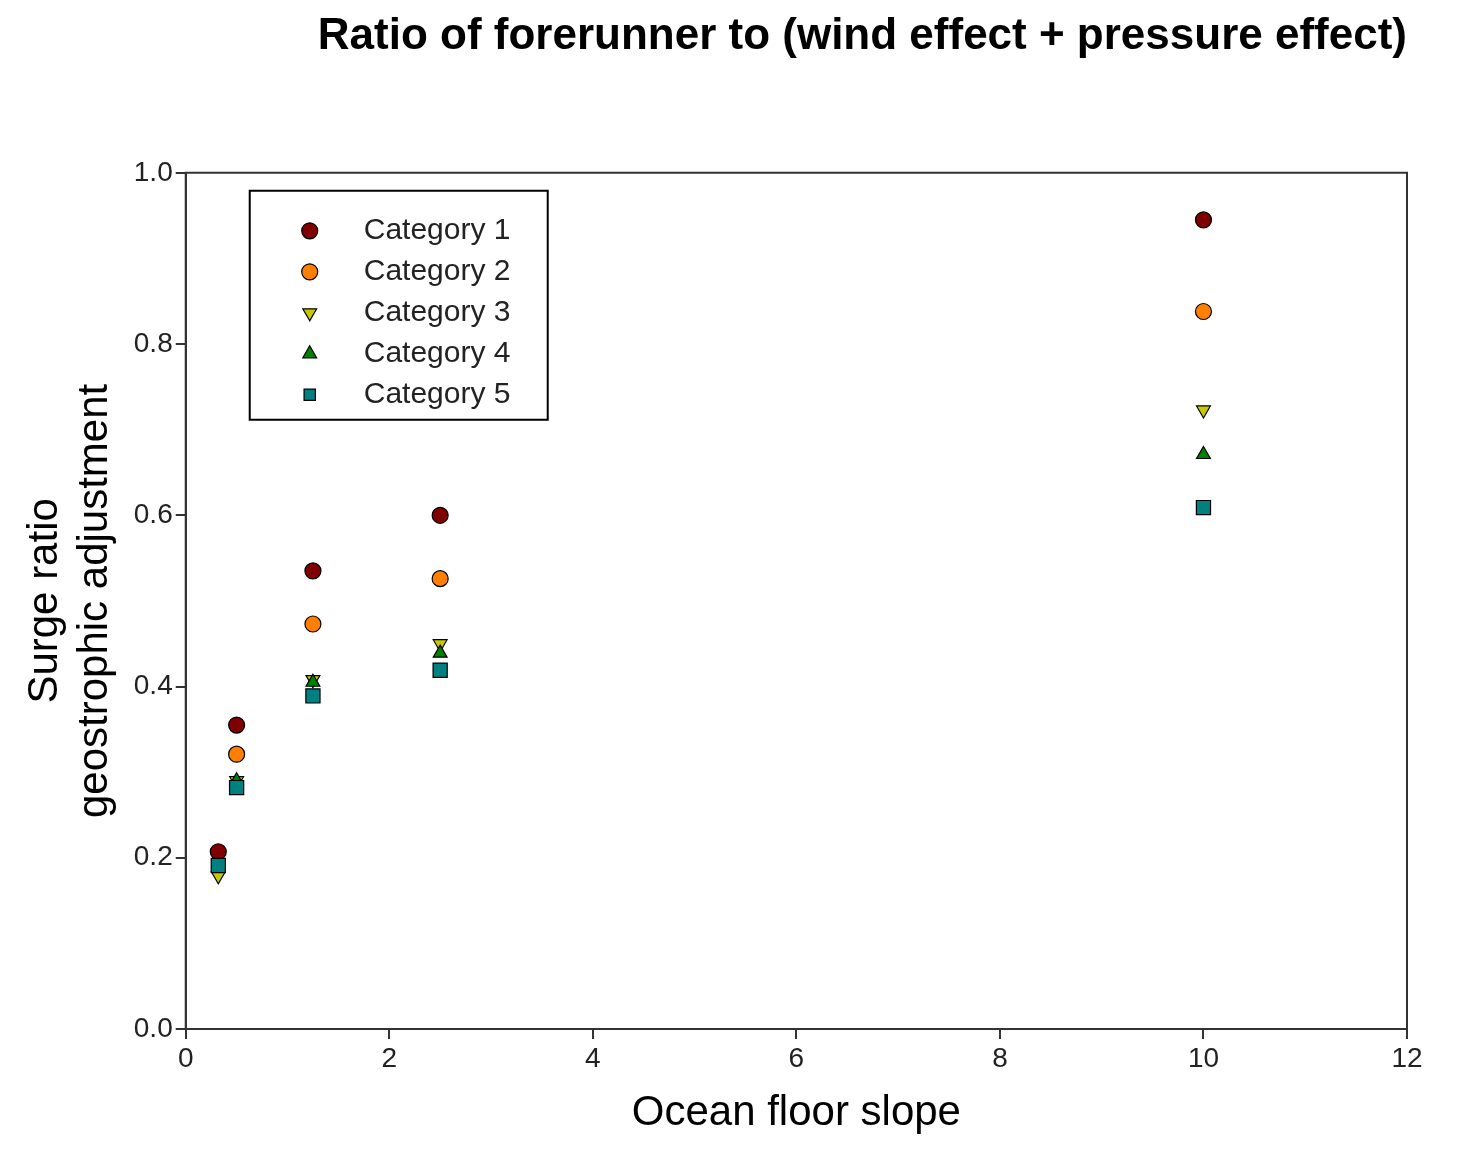 This screenshot has width=1467, height=1149. What do you see at coordinates (796, 1111) in the screenshot?
I see `x-axis-title: Ocean floor slope` at bounding box center [796, 1111].